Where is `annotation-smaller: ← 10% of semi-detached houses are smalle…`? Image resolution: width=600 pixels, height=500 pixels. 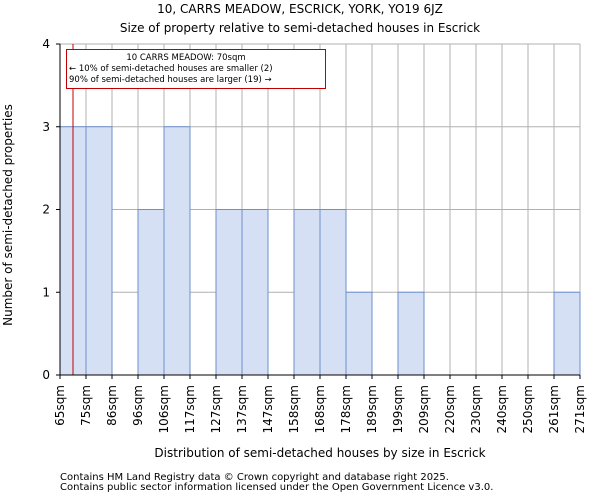 annotation-smaller: ← 10% of semi-detached houses are smalle… is located at coordinates (171, 69).